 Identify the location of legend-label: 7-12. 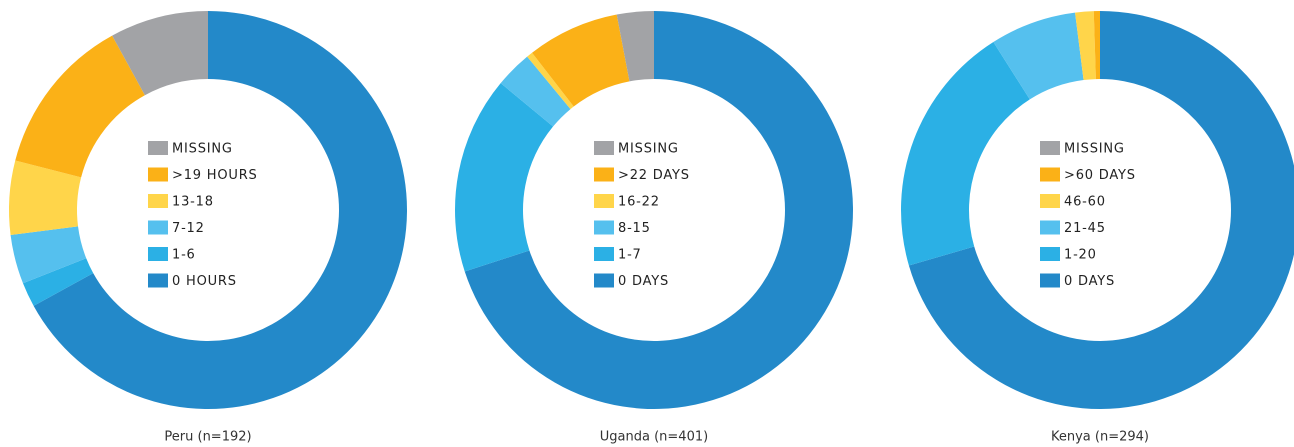
(188, 228).